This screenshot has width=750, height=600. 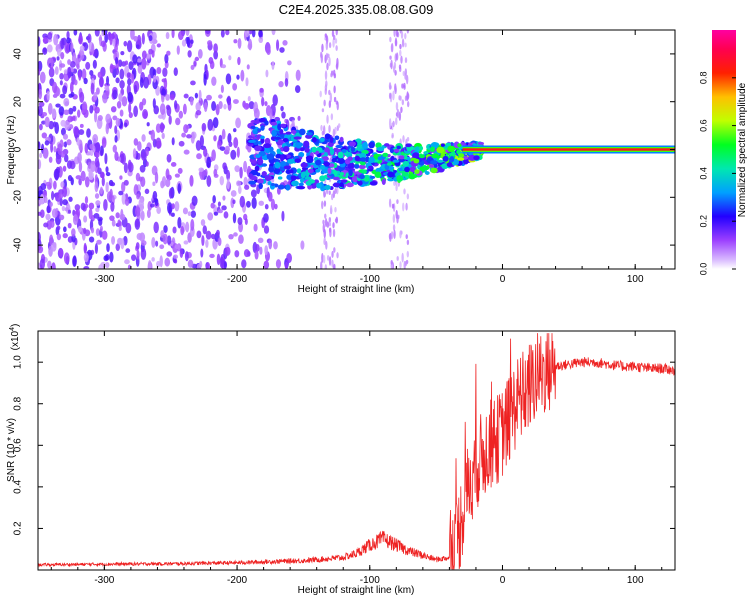 What do you see at coordinates (18, 244) in the screenshot?
I see `spectrogram-ytick-label: -40` at bounding box center [18, 244].